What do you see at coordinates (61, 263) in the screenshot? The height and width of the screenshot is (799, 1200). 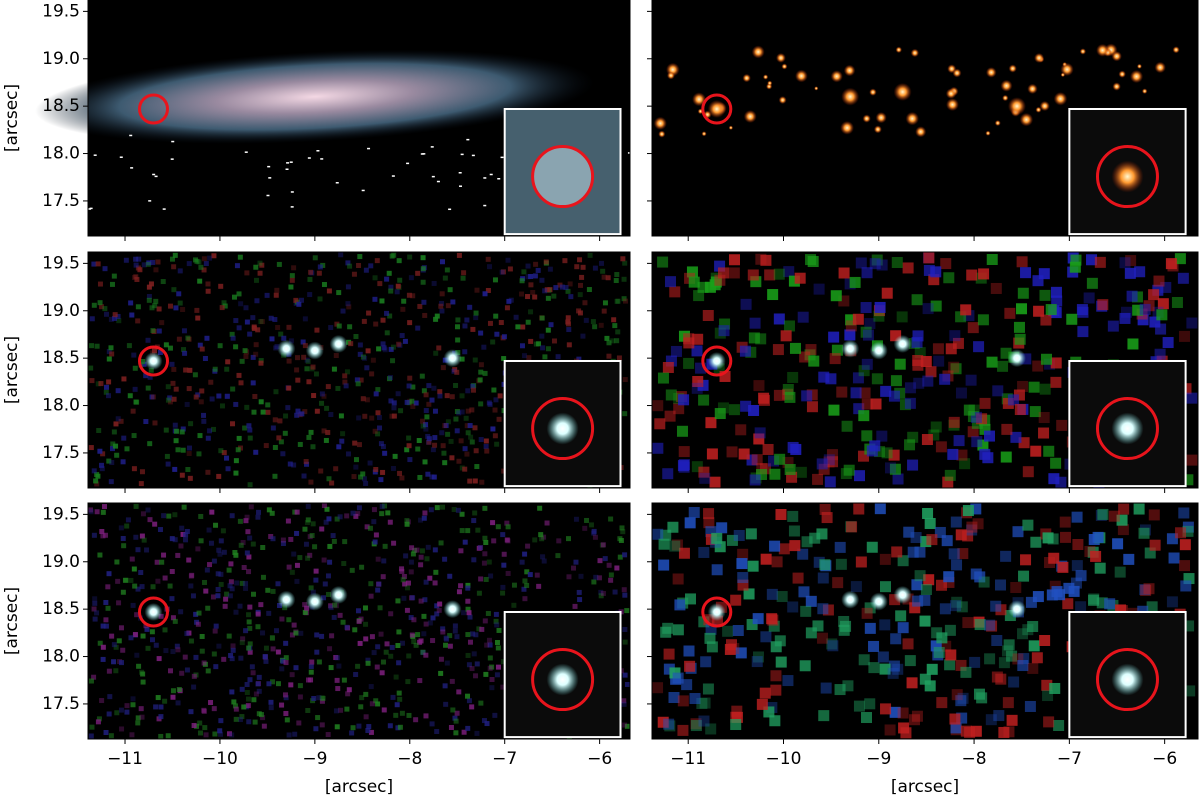 I see `y-tick-label: 19.5` at bounding box center [61, 263].